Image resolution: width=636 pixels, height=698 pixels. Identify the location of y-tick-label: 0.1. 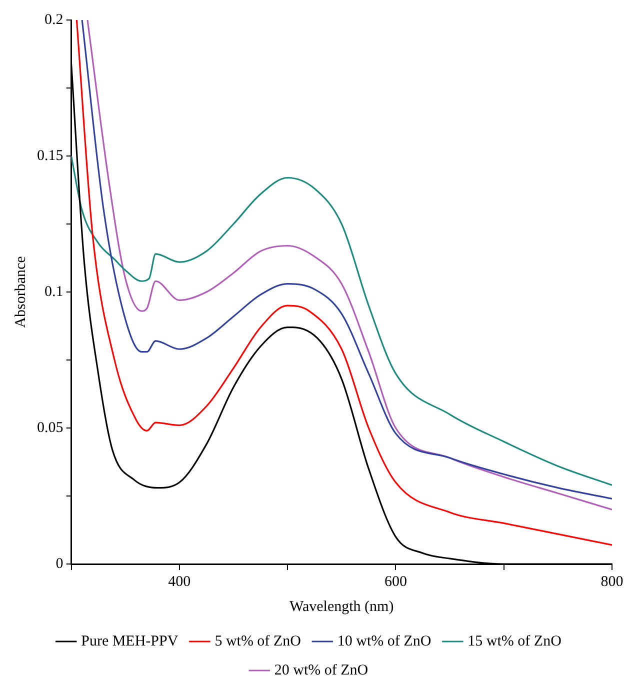
(54, 292).